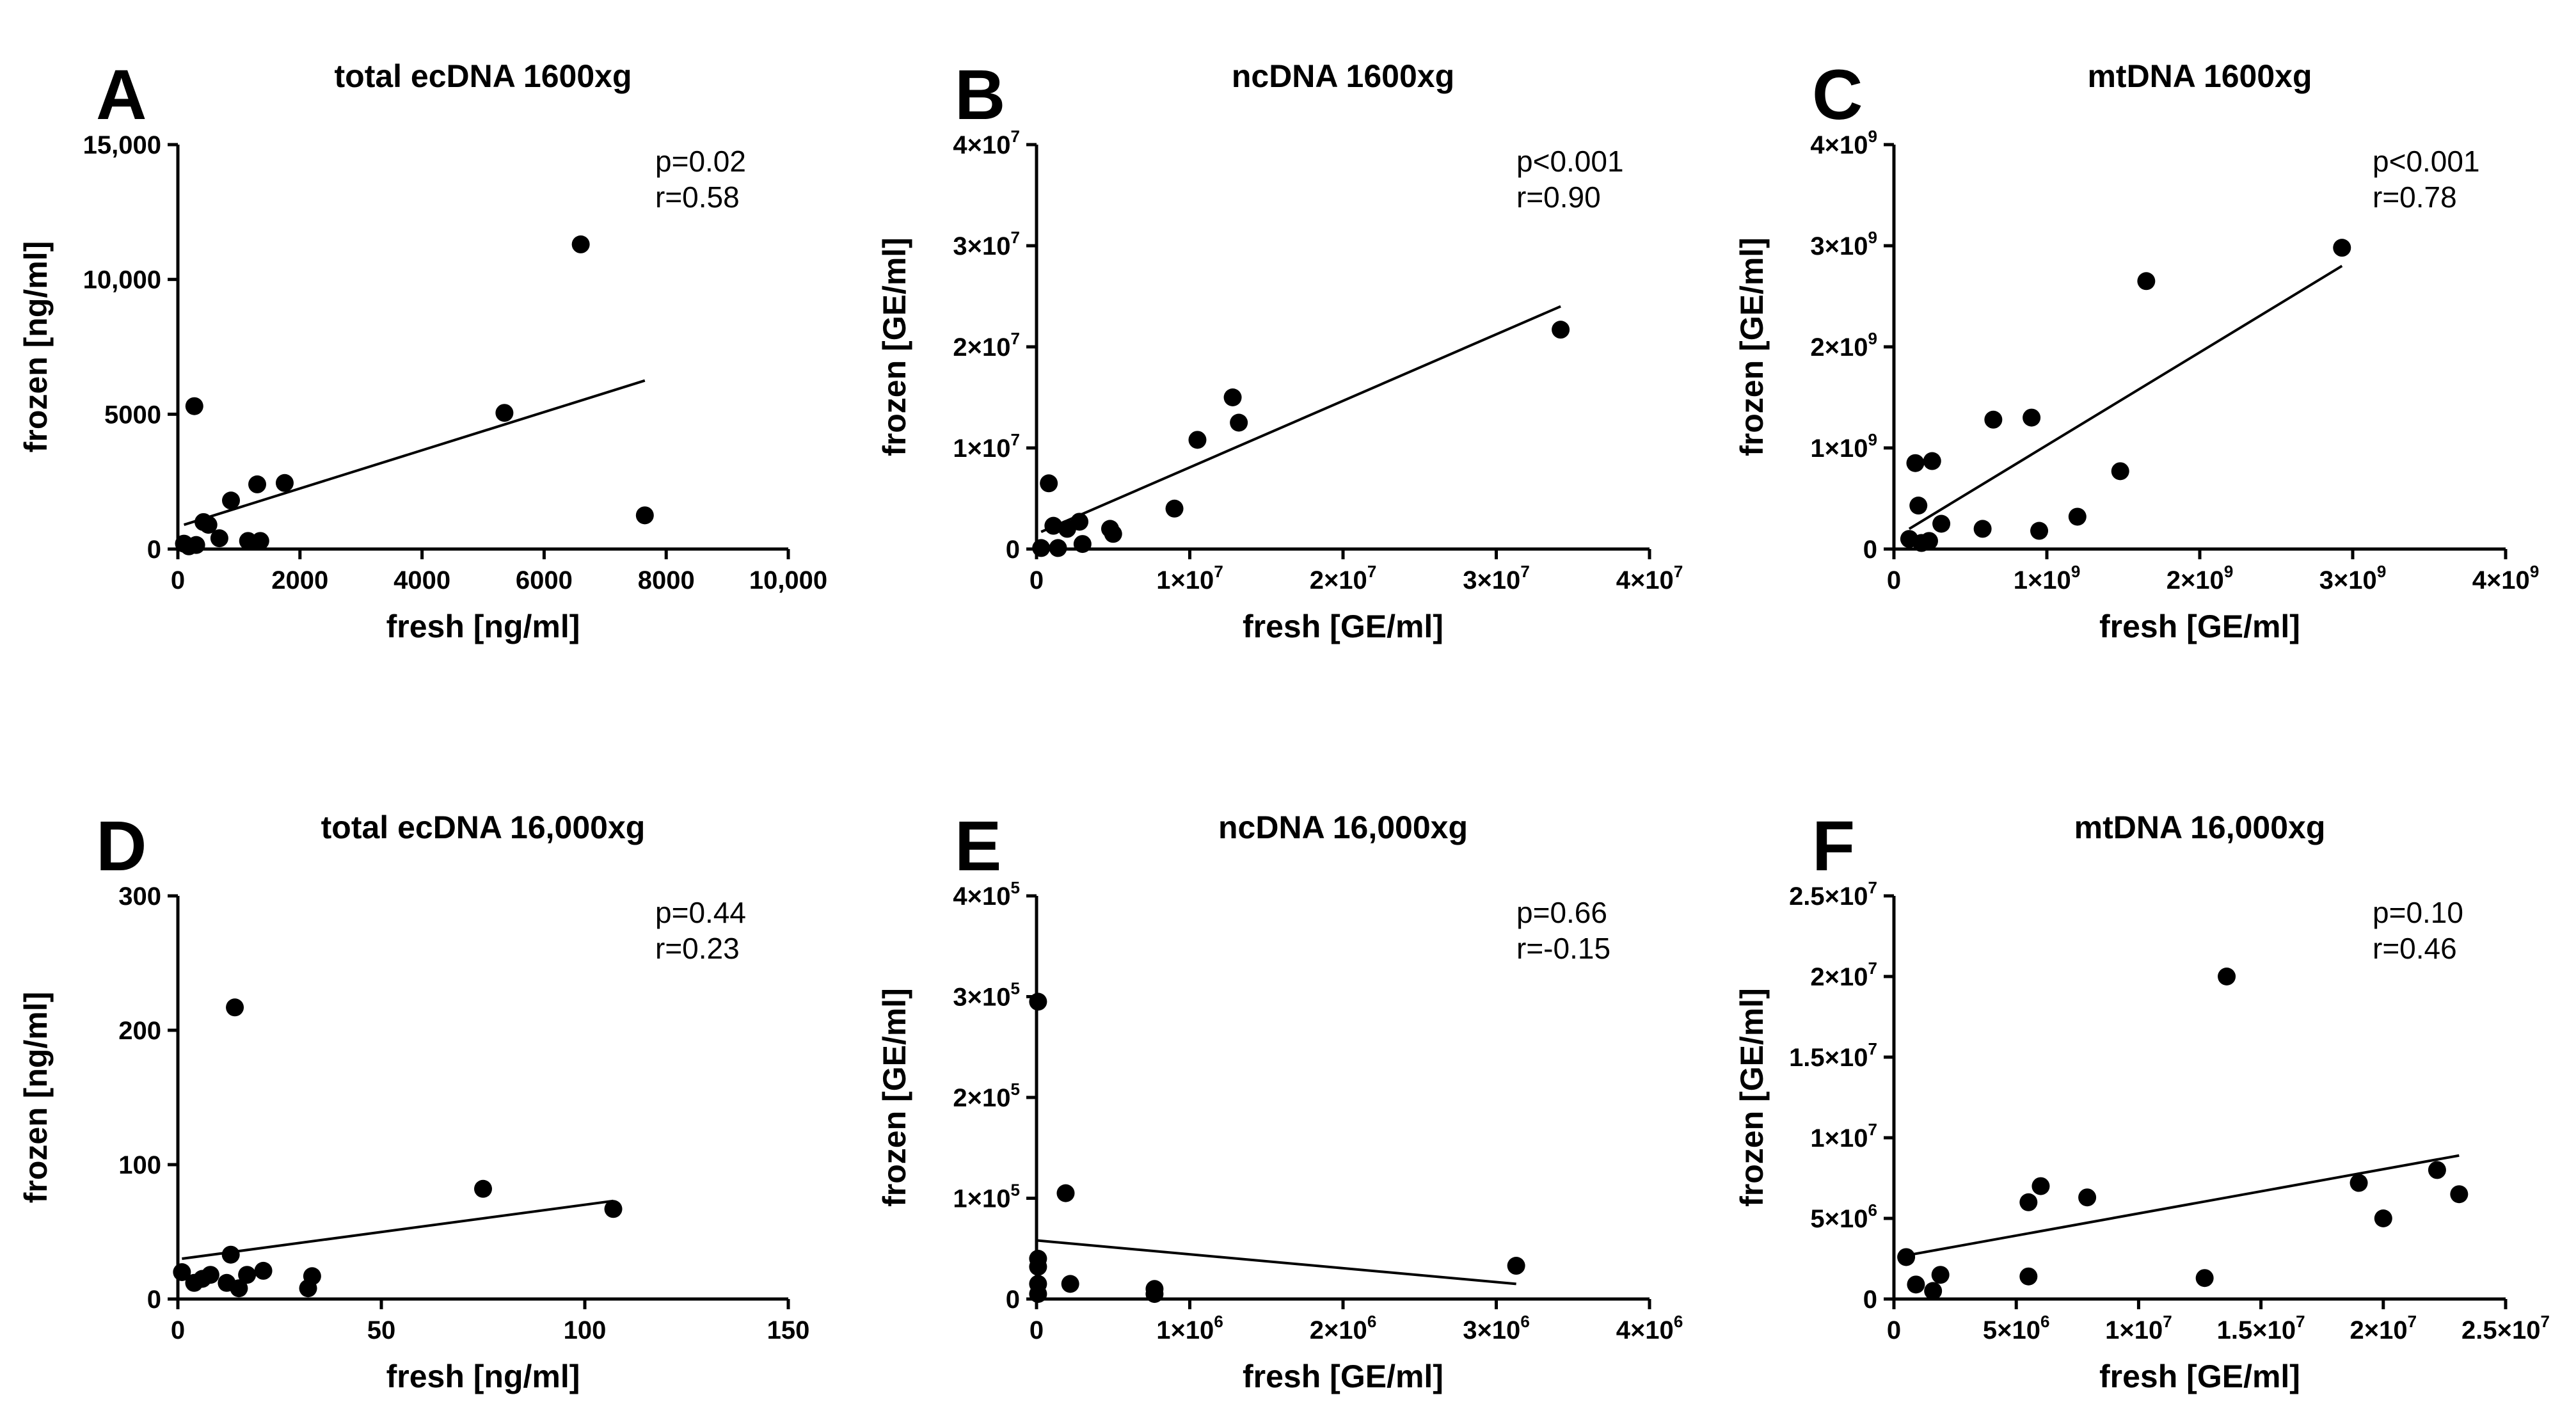 The height and width of the screenshot is (1427, 2576). Describe the element at coordinates (1497, 1328) in the screenshot. I see `x-tick-label: 3×10⁶` at that location.